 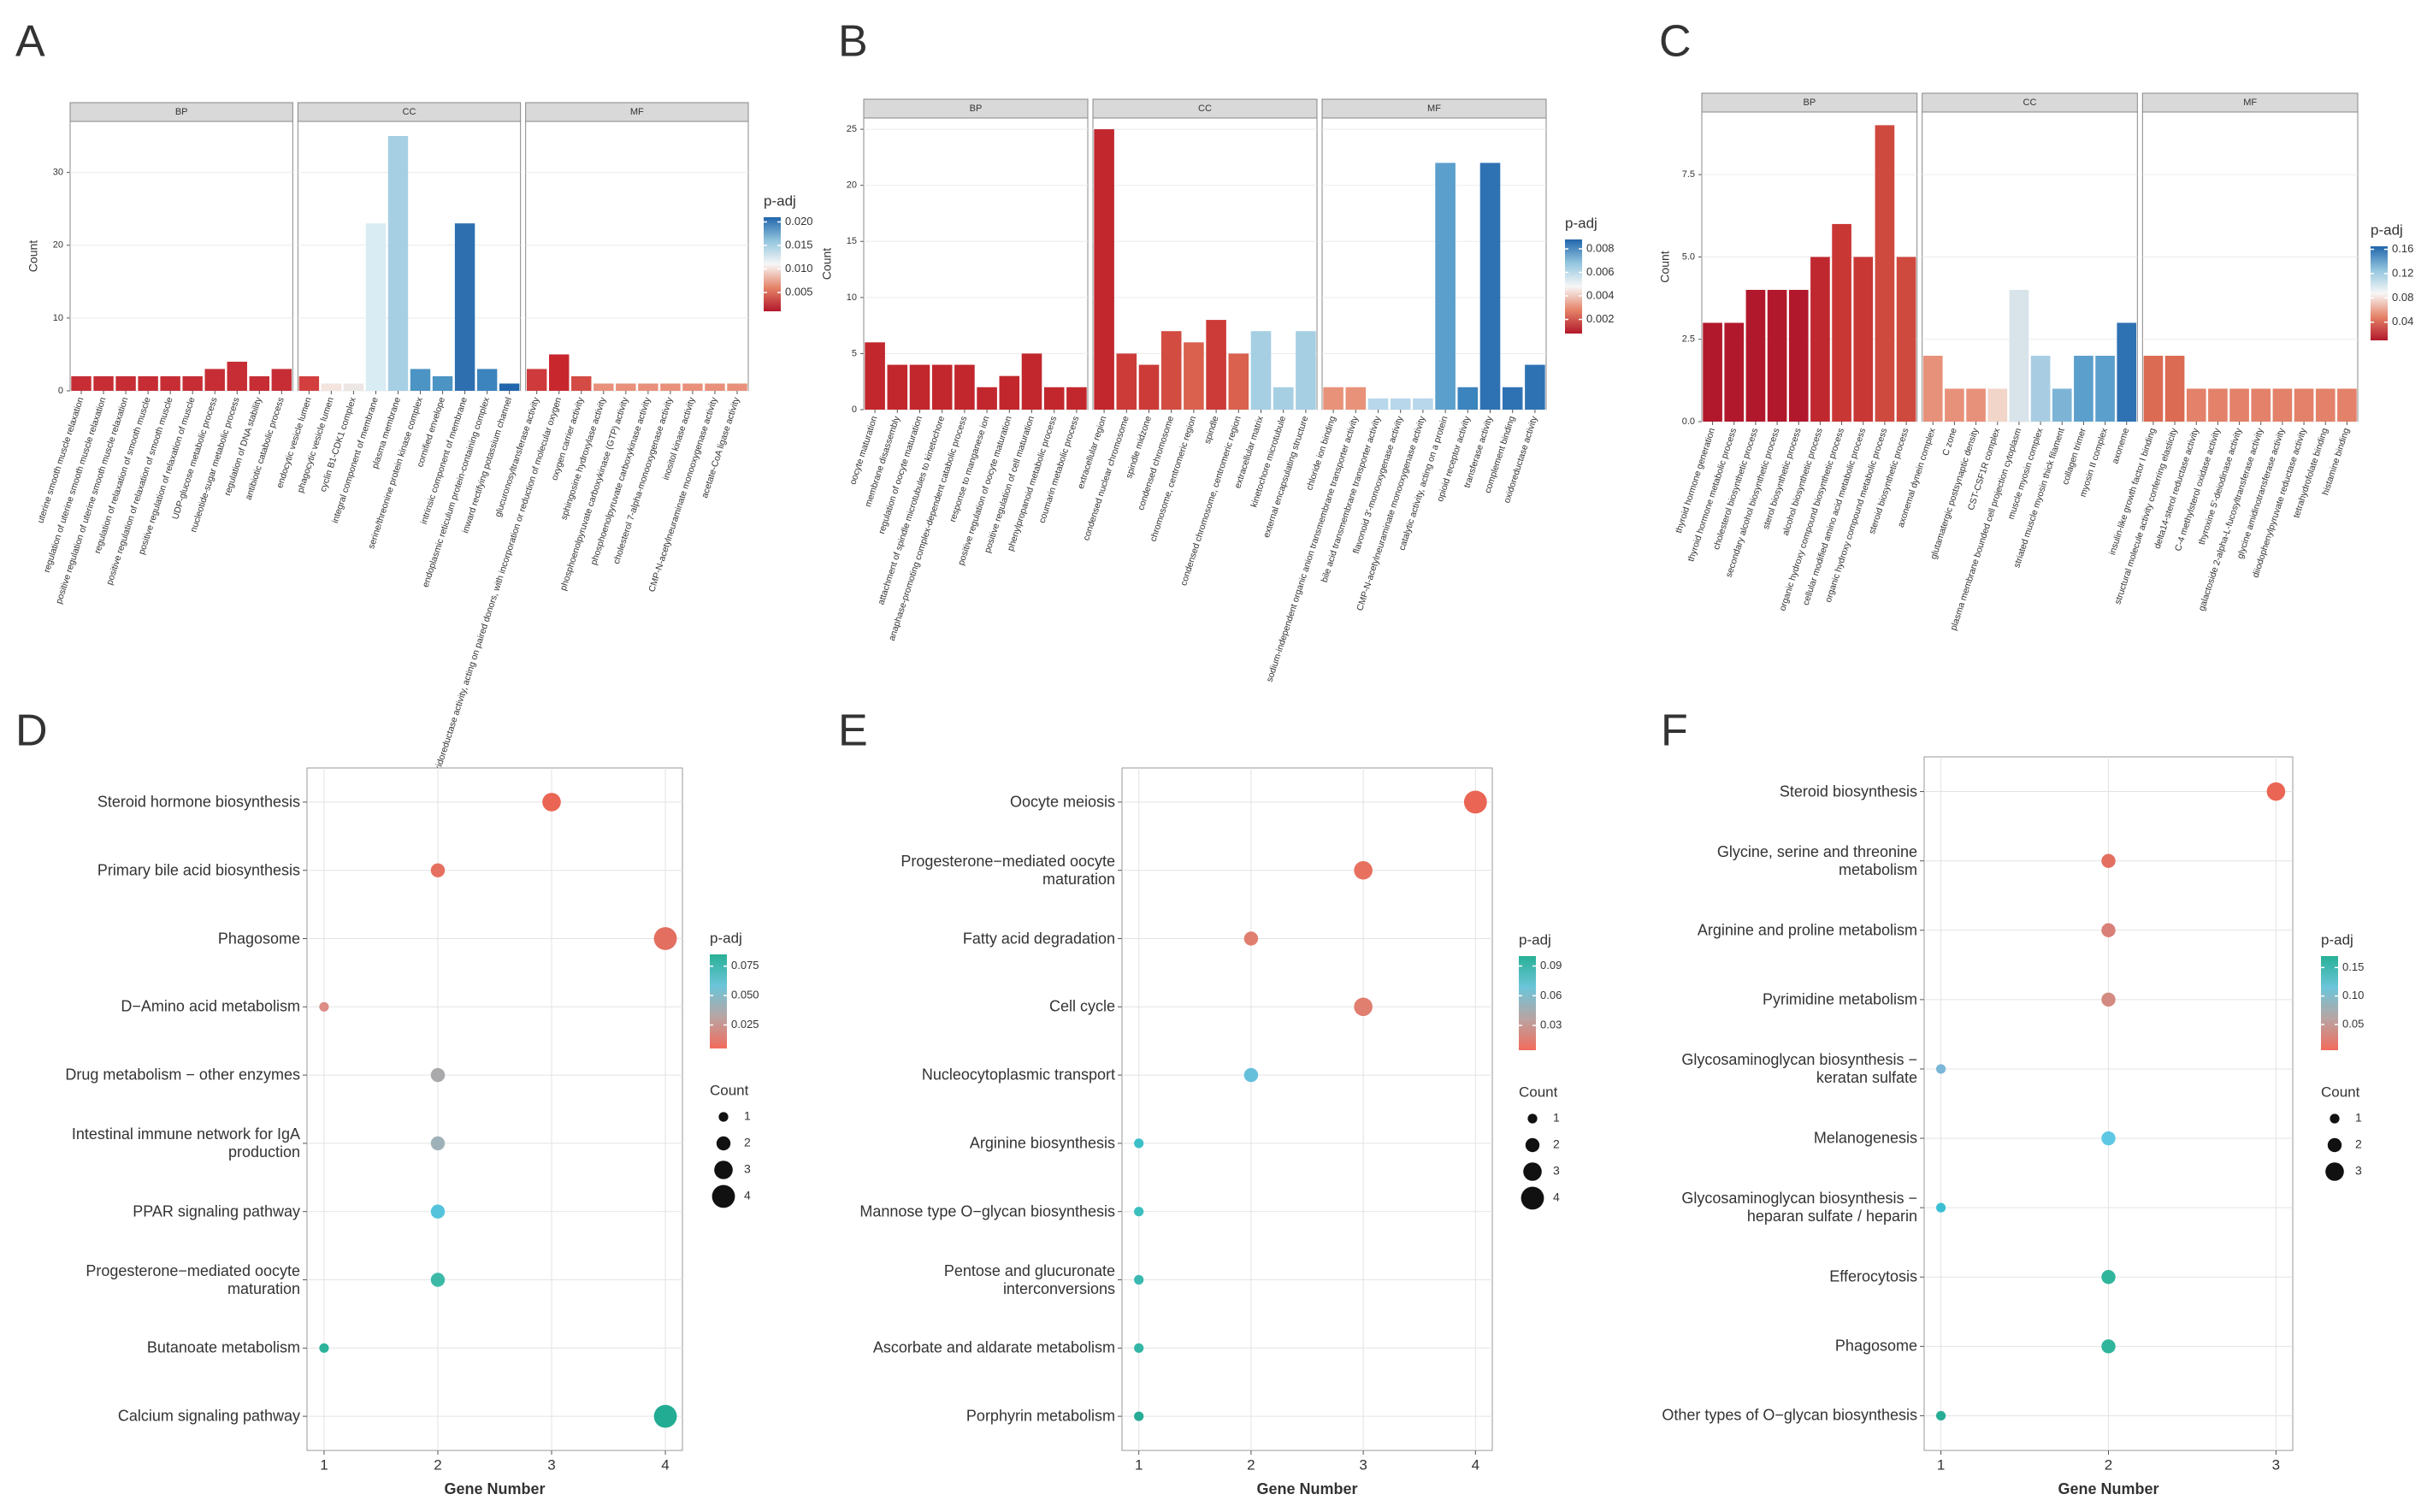 I want to click on y-tick-label: Arginine biosynthesis, so click(x=1042, y=1143).